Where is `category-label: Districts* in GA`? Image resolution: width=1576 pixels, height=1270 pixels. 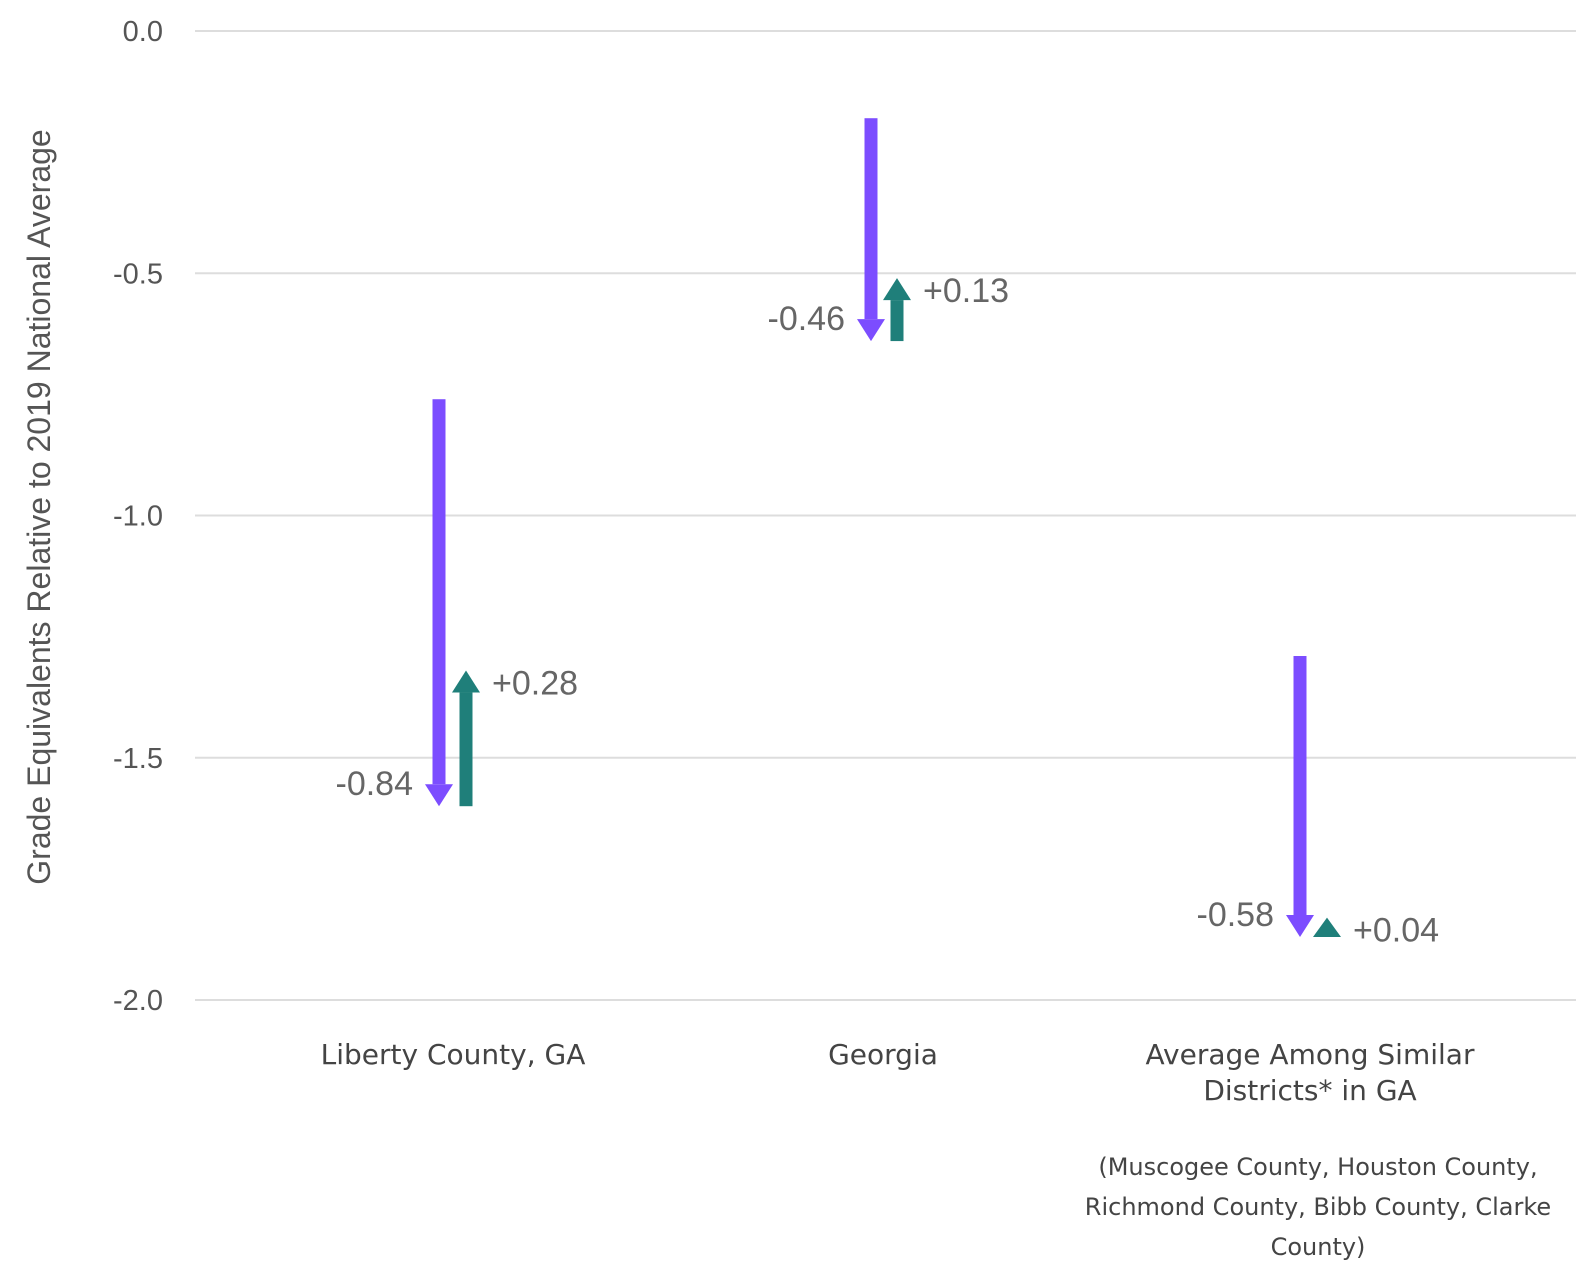
category-label: Districts* in GA is located at coordinates (1309, 1090).